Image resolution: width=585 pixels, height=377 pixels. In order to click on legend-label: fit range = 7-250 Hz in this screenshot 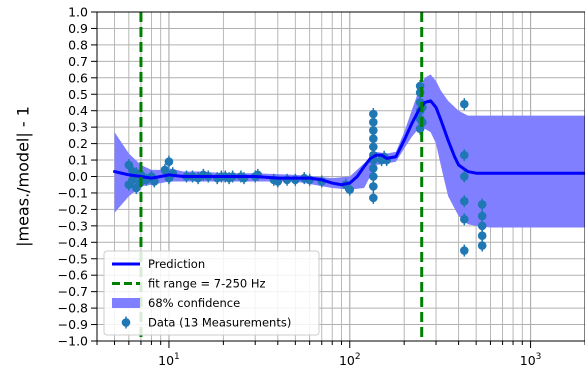, I will do `click(207, 284)`.